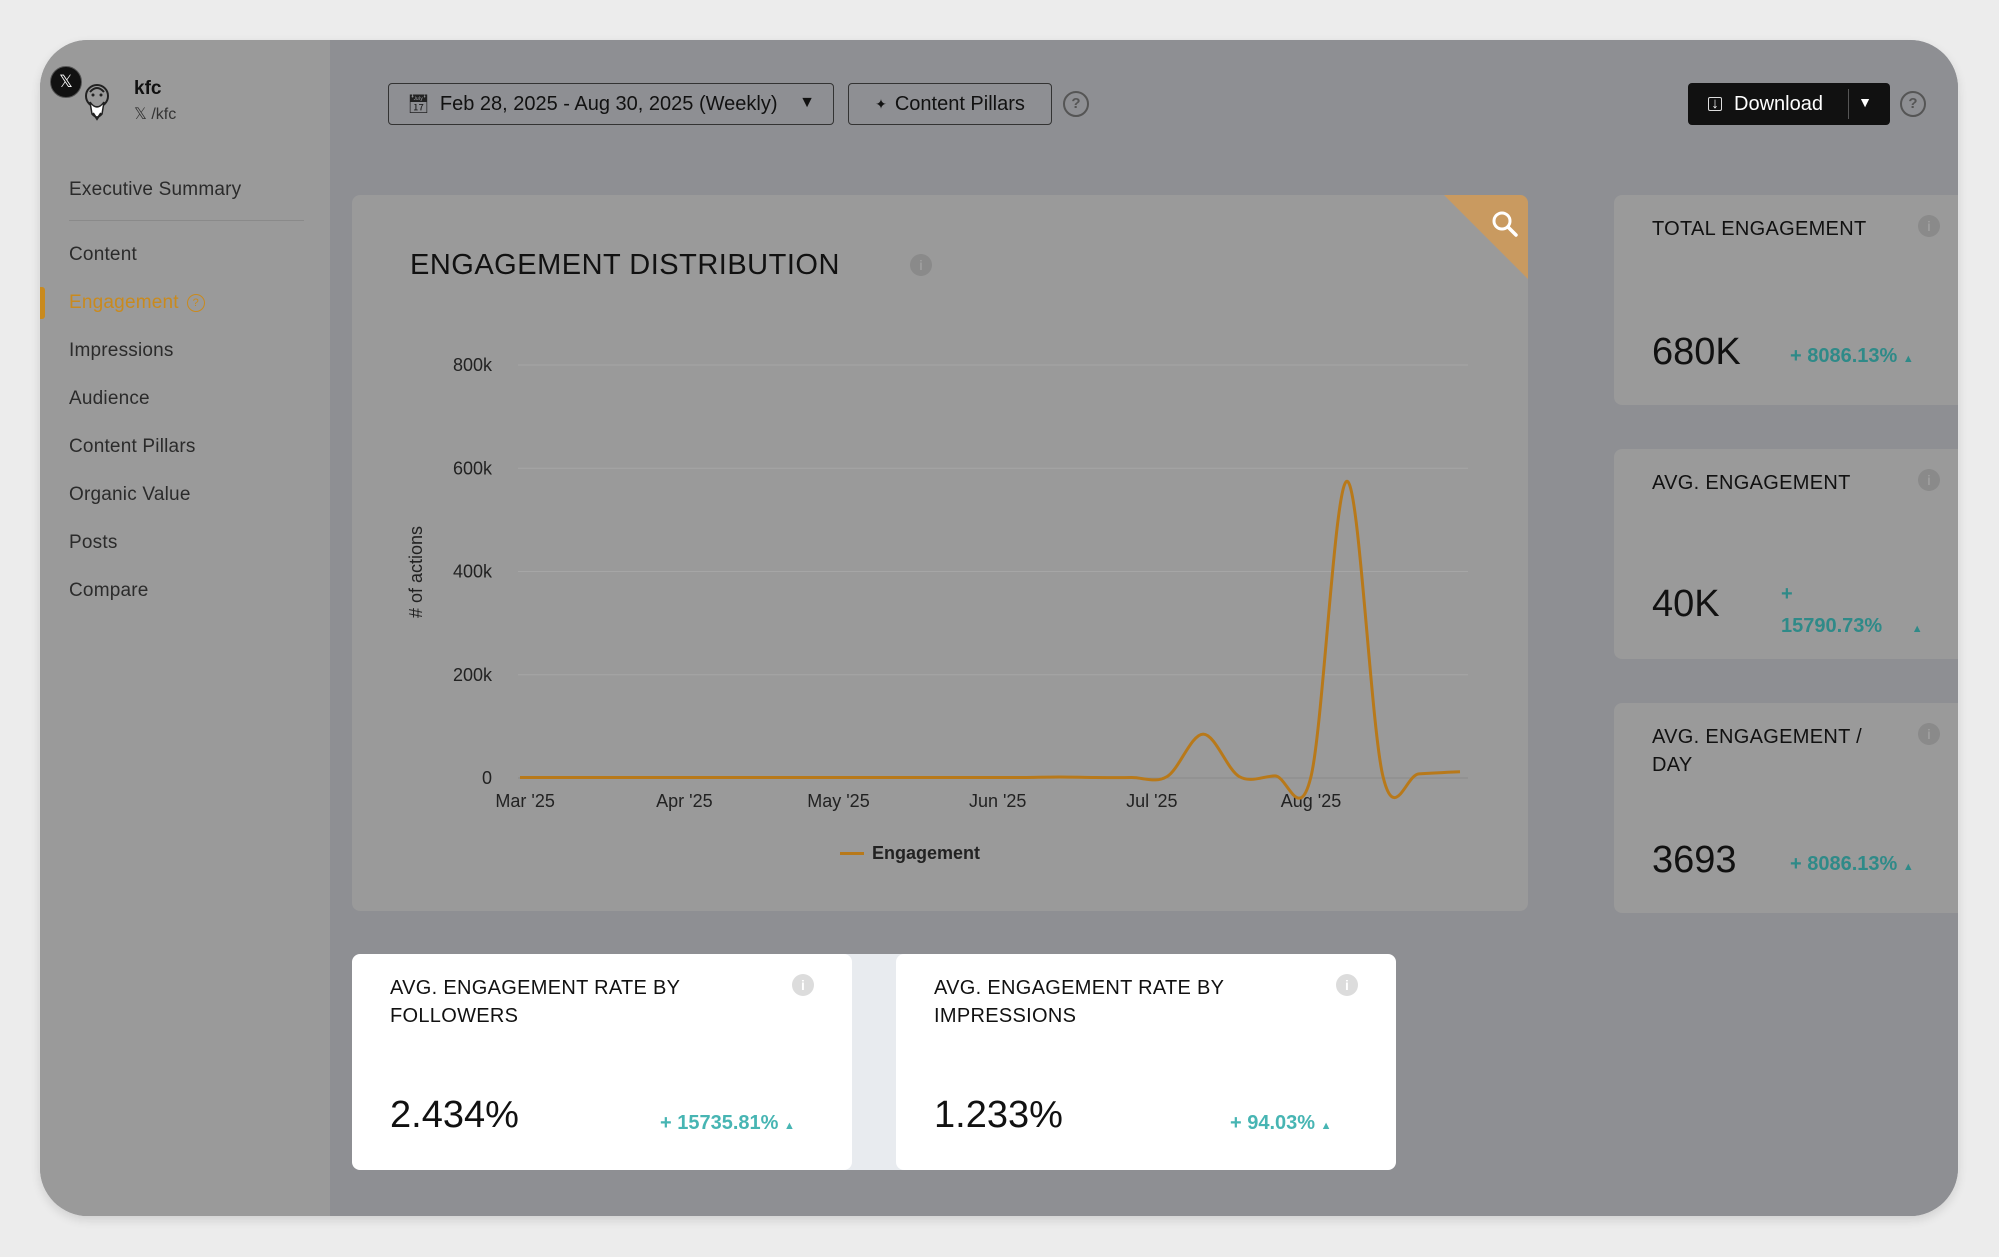  I want to click on stat-value: 1.233%, so click(998, 1115).